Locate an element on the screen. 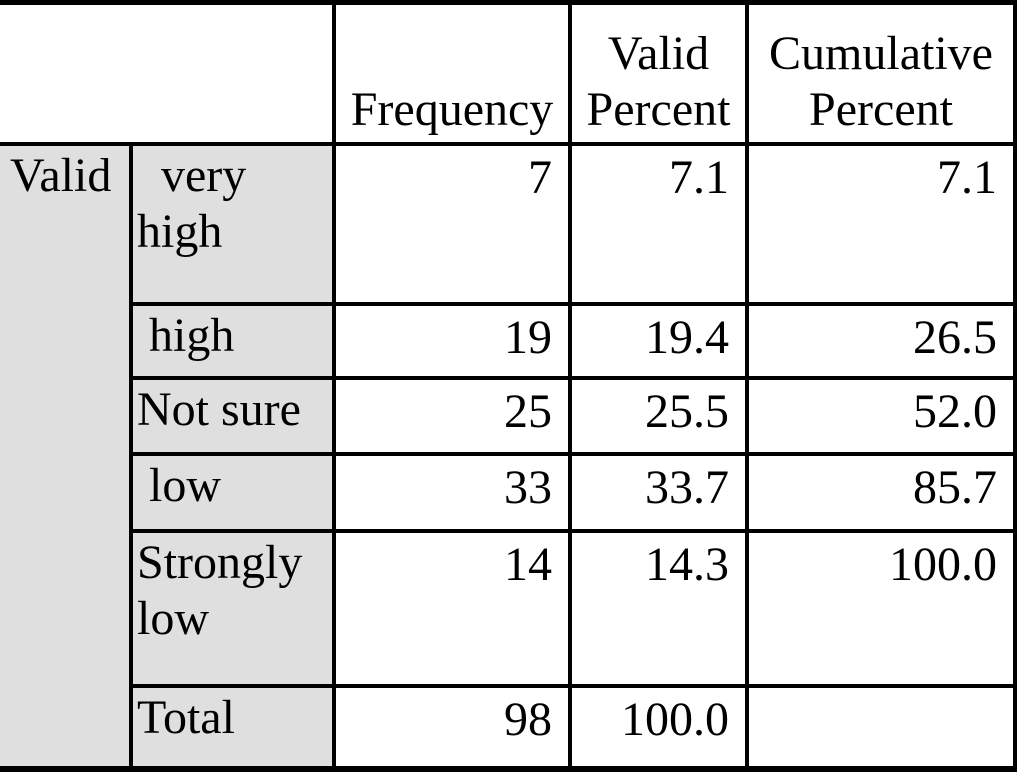  frequency-cell: 33 is located at coordinates (454, 494).